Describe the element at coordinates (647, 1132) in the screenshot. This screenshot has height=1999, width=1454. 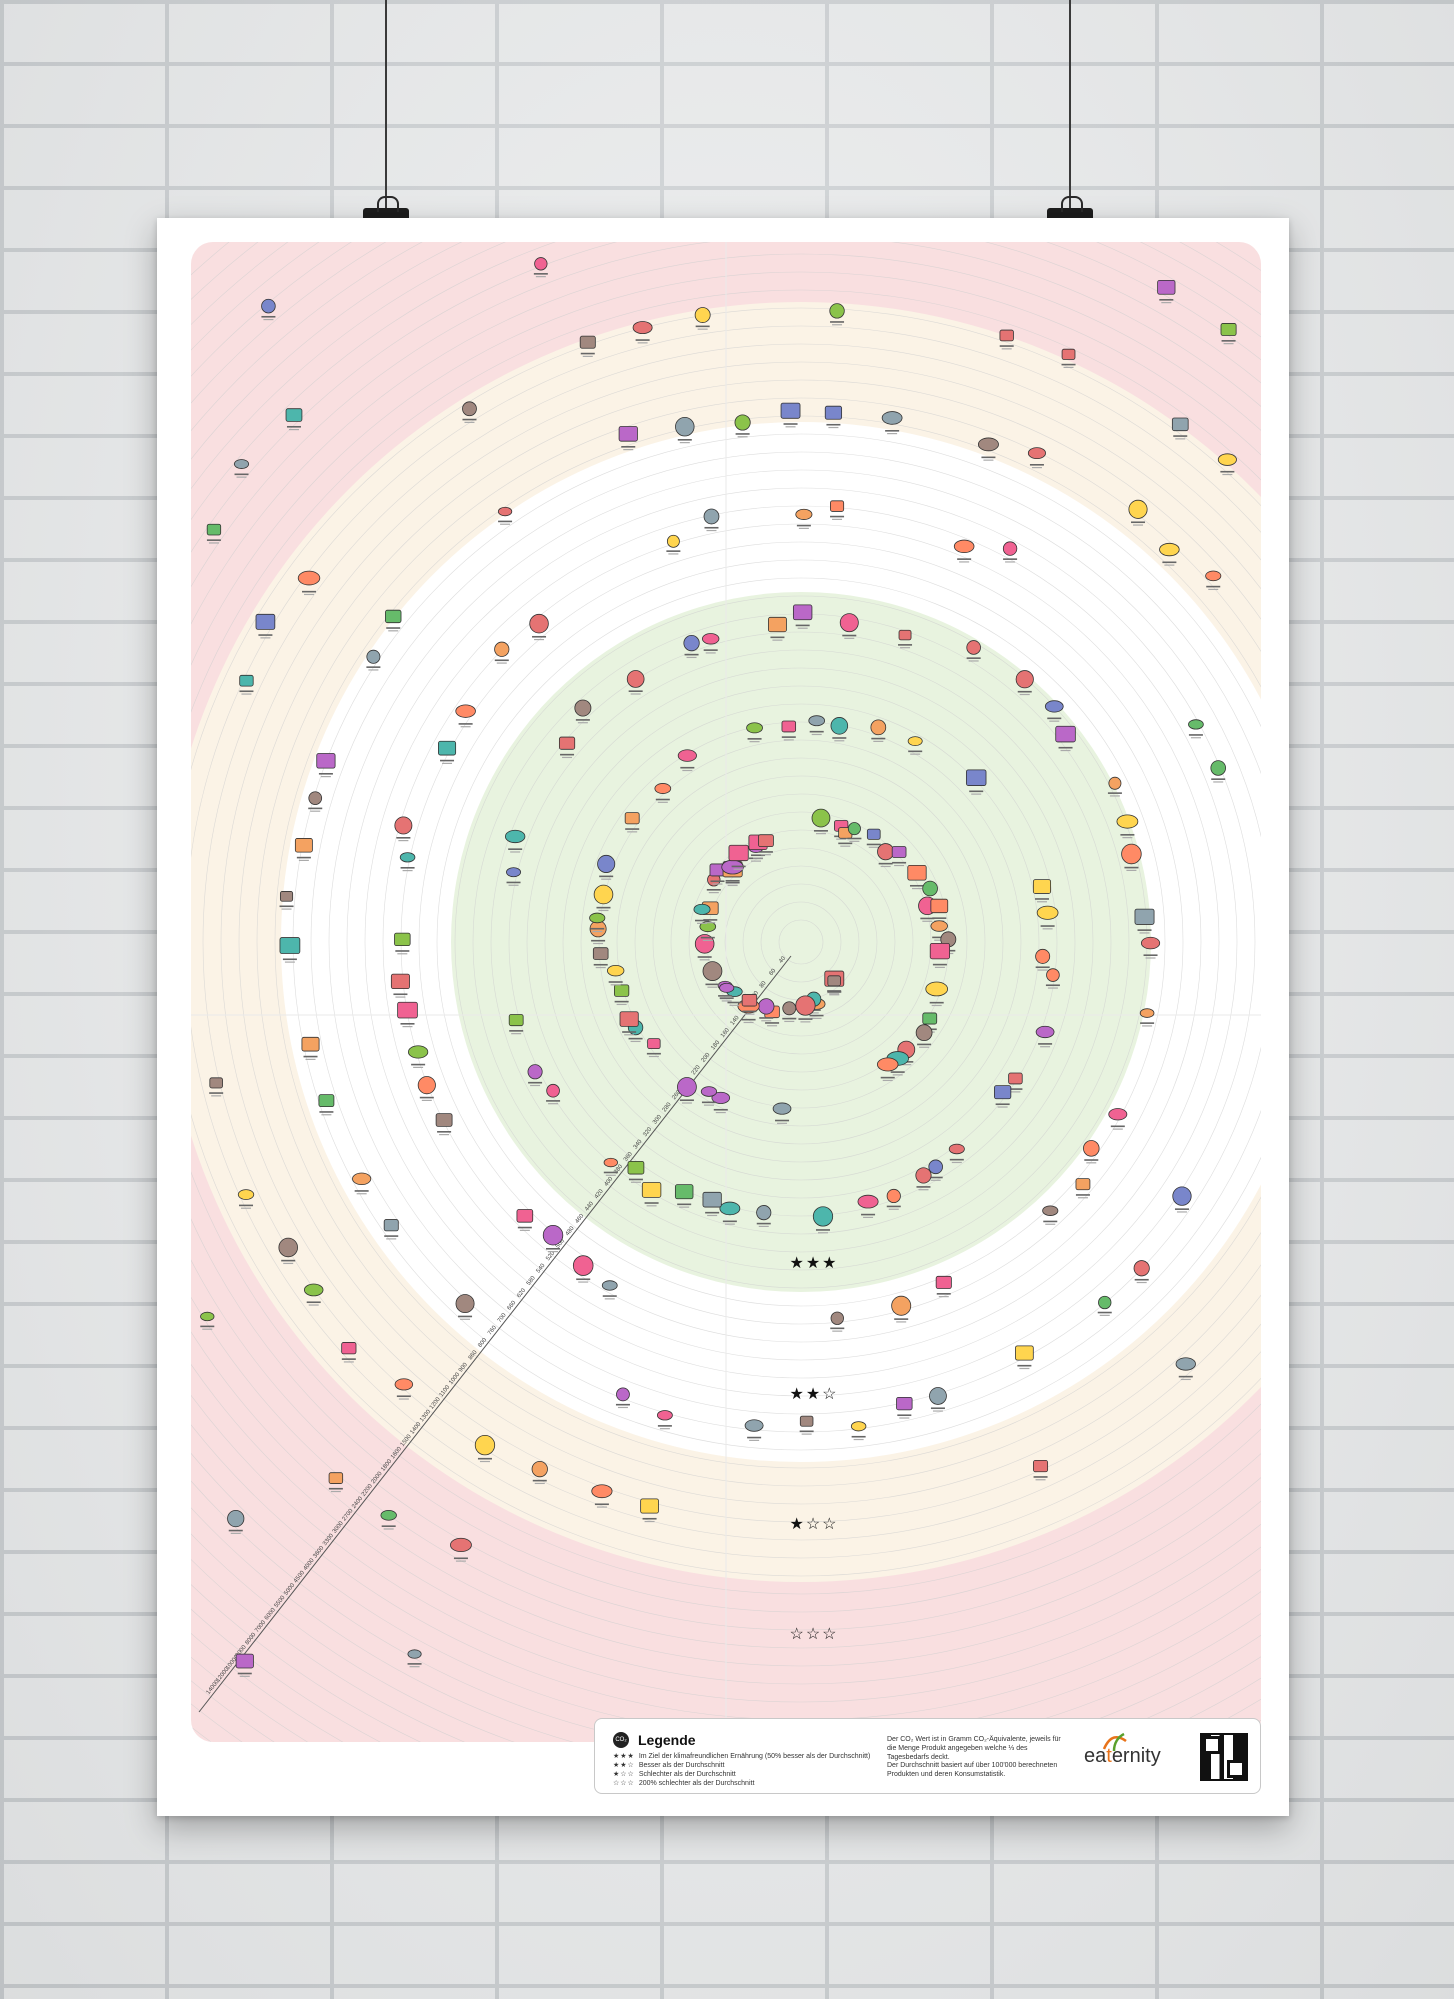
I see `scale-tick-label: 320` at that location.